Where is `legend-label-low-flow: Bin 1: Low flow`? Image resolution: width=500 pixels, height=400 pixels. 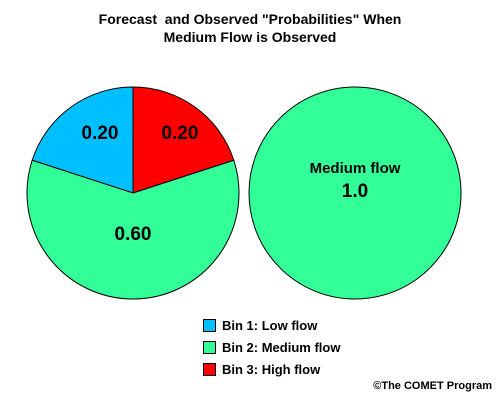 legend-label-low-flow: Bin 1: Low flow is located at coordinates (270, 325).